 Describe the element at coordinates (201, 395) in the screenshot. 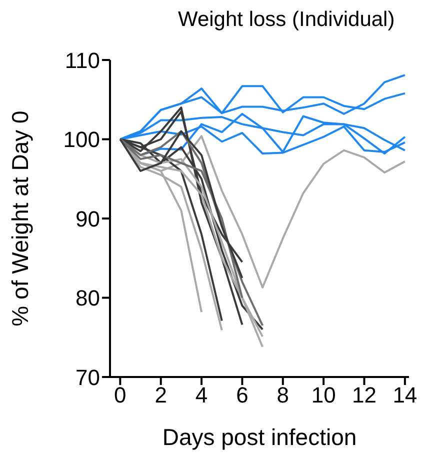

I see `x-tick-label: 4` at that location.